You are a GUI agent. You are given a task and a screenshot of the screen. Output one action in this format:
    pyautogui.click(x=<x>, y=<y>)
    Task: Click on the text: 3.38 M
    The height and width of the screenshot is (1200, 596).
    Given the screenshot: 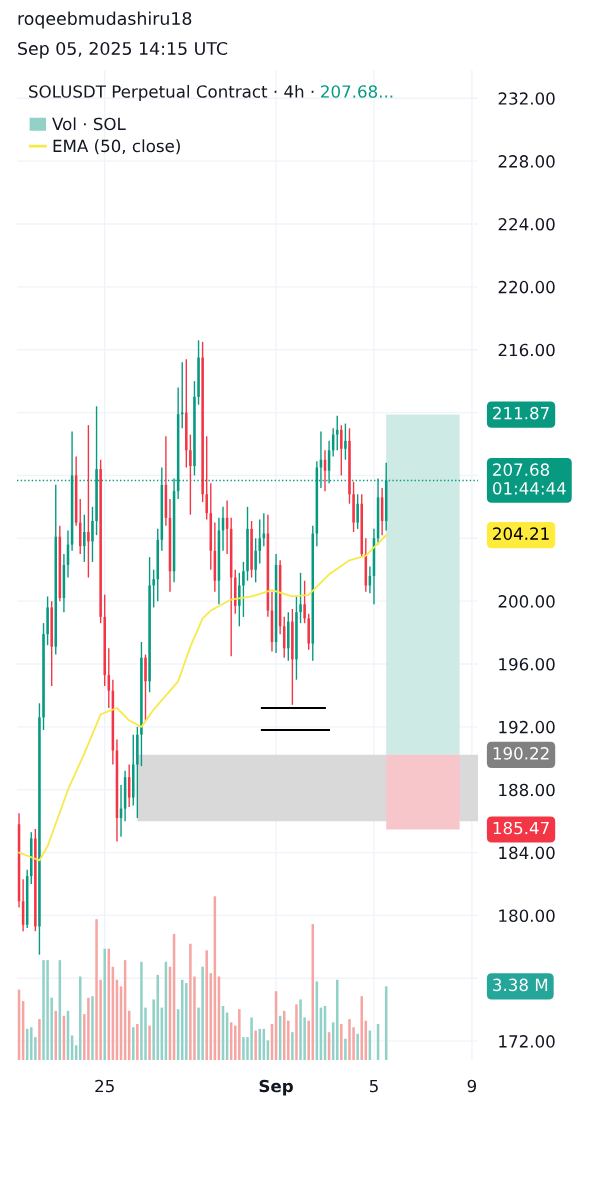 What is the action you would take?
    pyautogui.click(x=520, y=985)
    